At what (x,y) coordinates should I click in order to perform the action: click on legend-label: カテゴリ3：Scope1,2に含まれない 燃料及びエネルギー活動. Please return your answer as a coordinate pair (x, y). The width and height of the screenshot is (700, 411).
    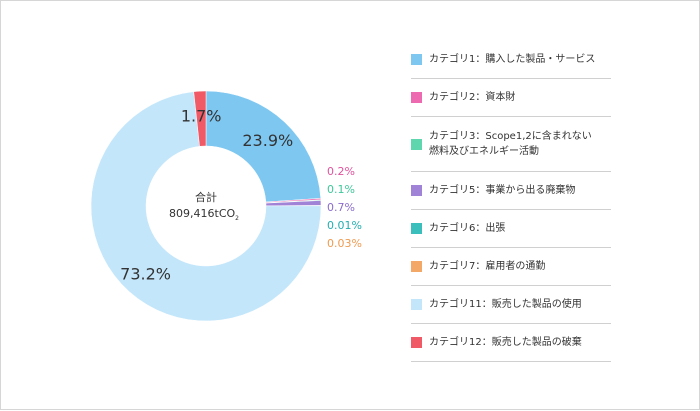
    Looking at the image, I should click on (510, 144).